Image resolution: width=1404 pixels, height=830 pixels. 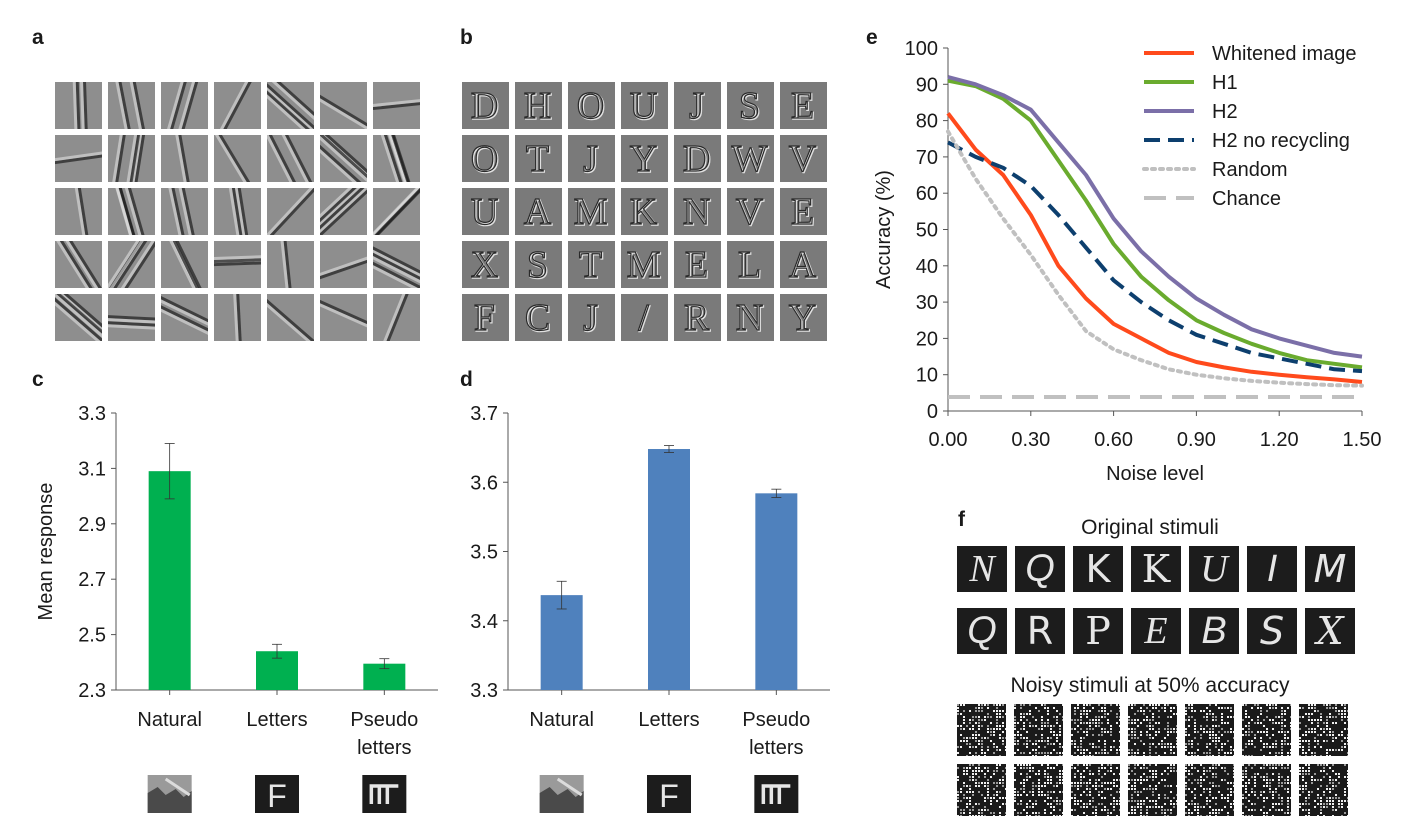 I want to click on svg-text: X, so click(x=484, y=265).